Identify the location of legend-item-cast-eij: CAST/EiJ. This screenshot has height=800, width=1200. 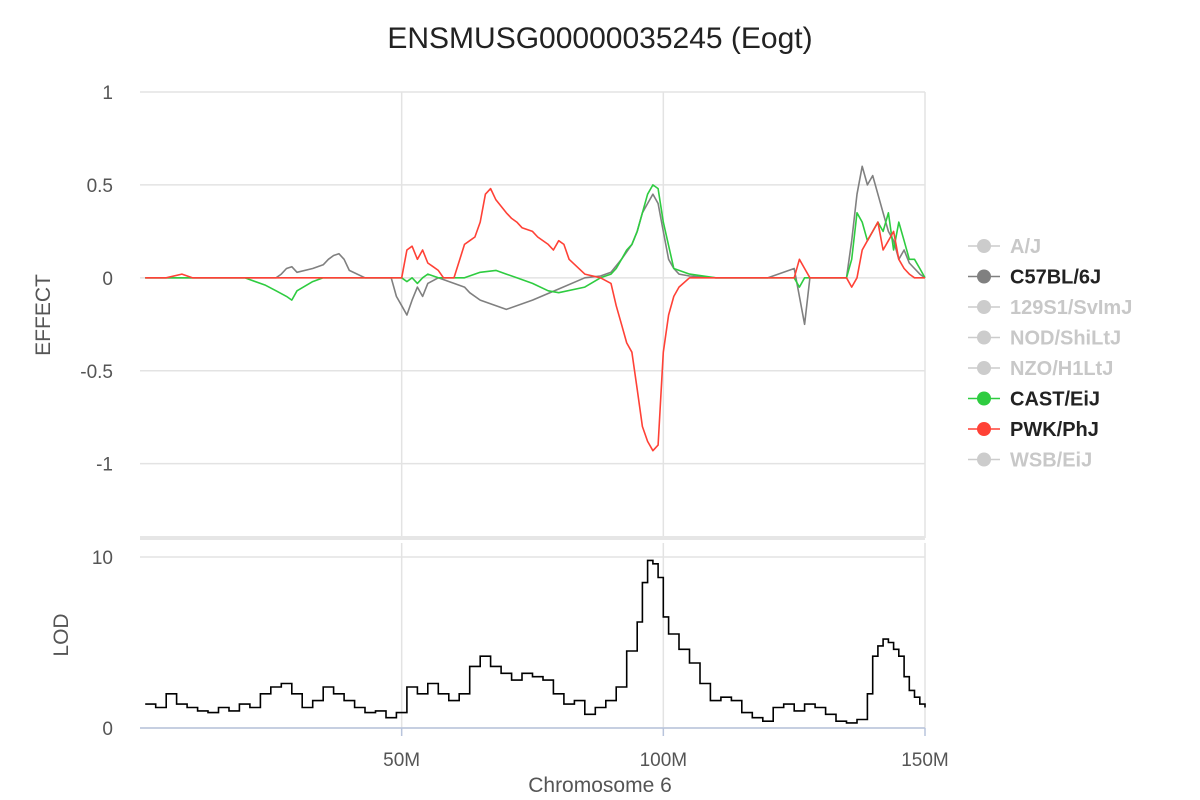
(1034, 400).